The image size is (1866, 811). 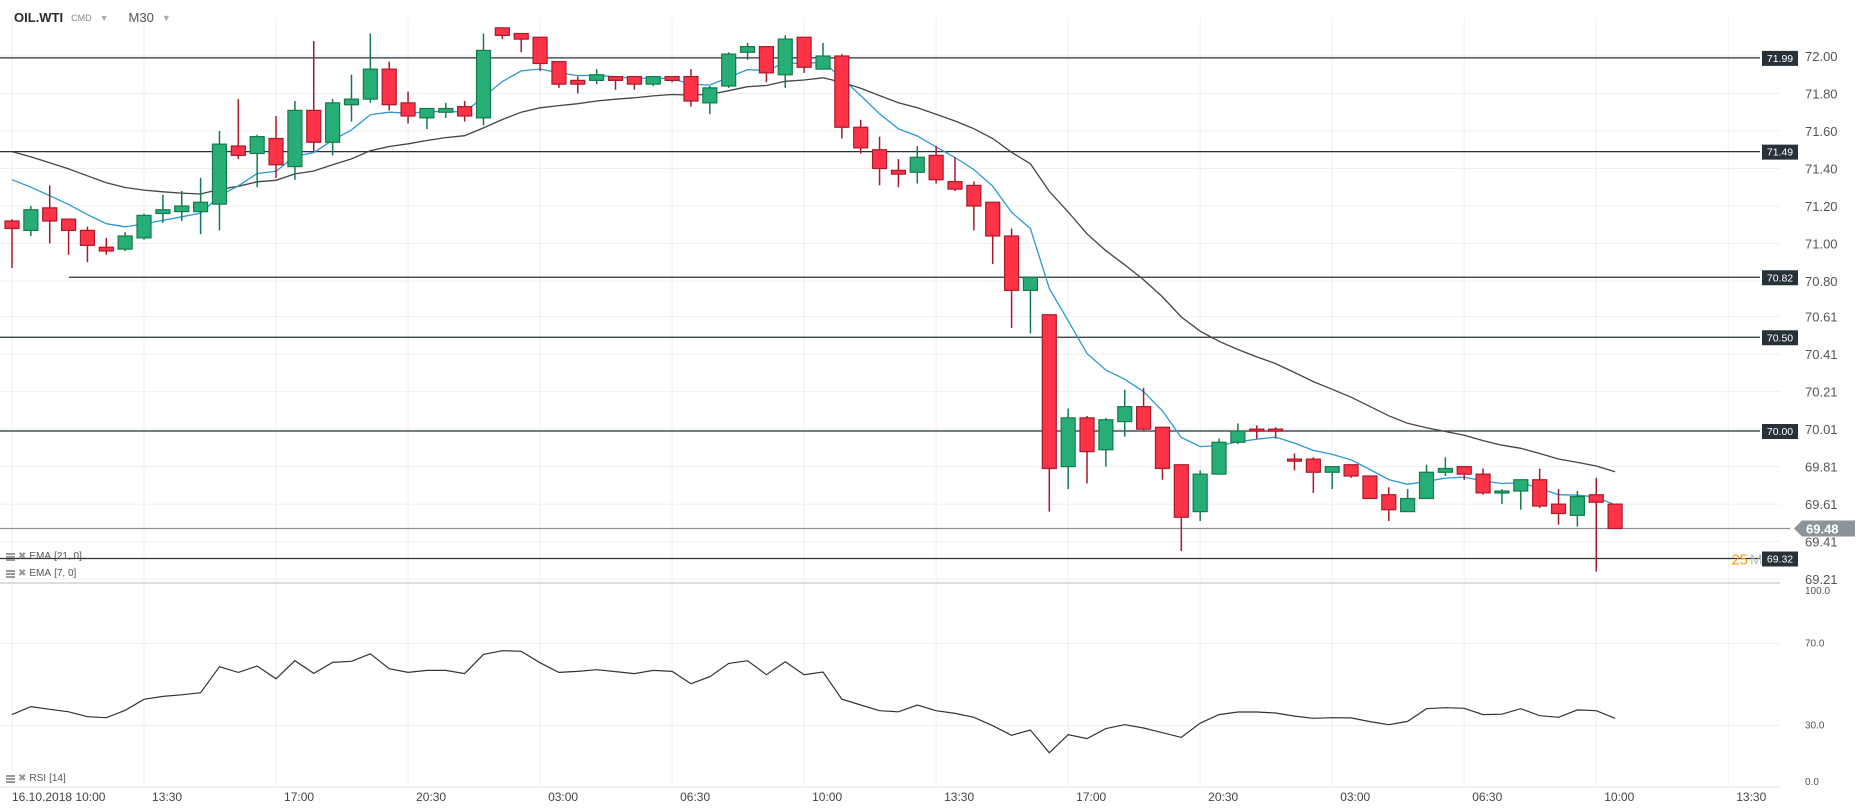 I want to click on symbol-group: CMD, so click(x=81, y=17).